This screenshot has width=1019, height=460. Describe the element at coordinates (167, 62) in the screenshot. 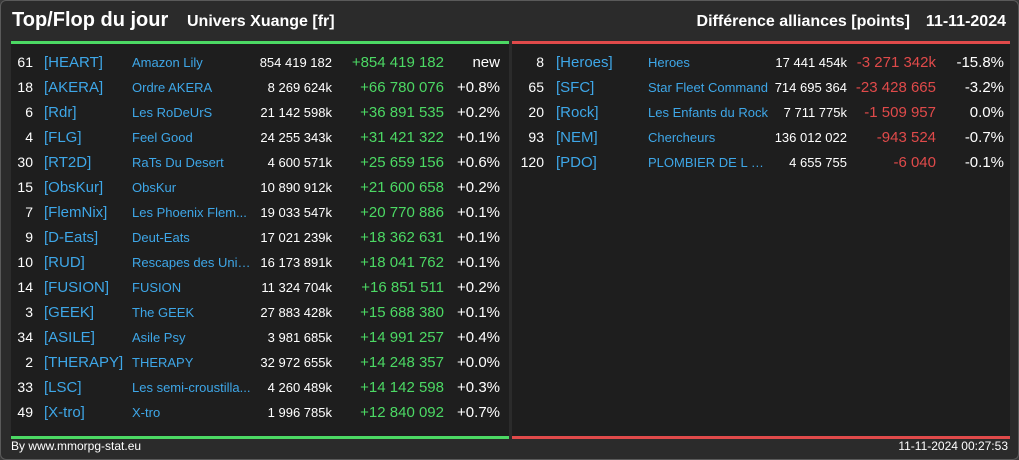

I see `alliance-name-link: Amazon Lily` at that location.